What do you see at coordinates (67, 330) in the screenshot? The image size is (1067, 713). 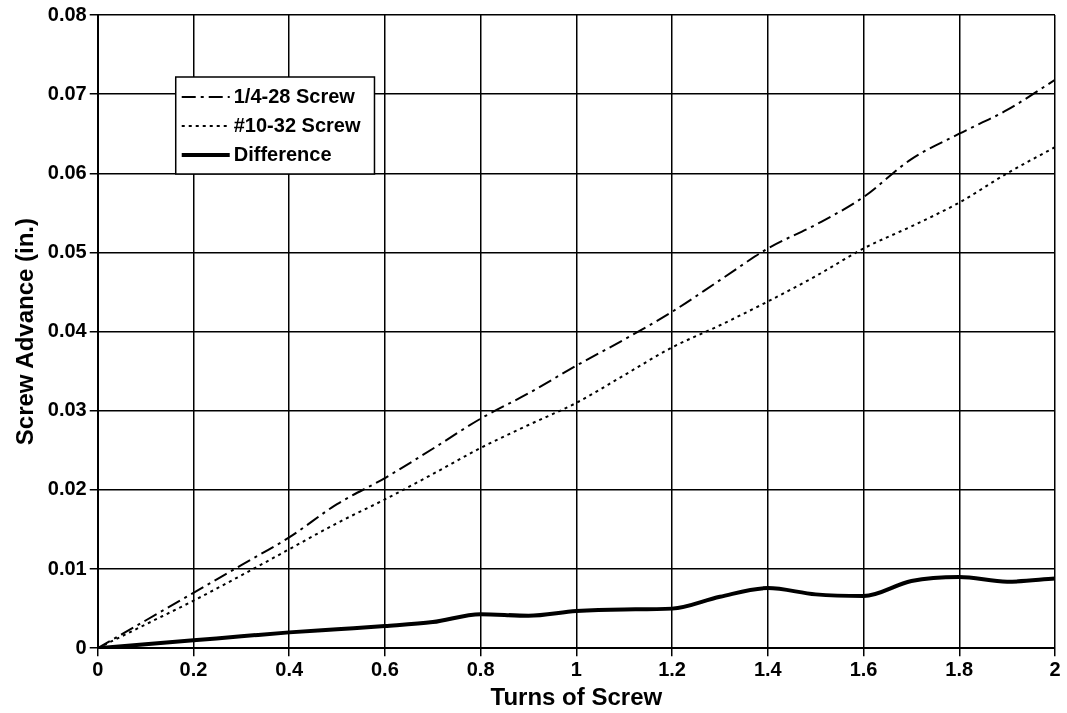 I see `y-tick-label: 0.04` at bounding box center [67, 330].